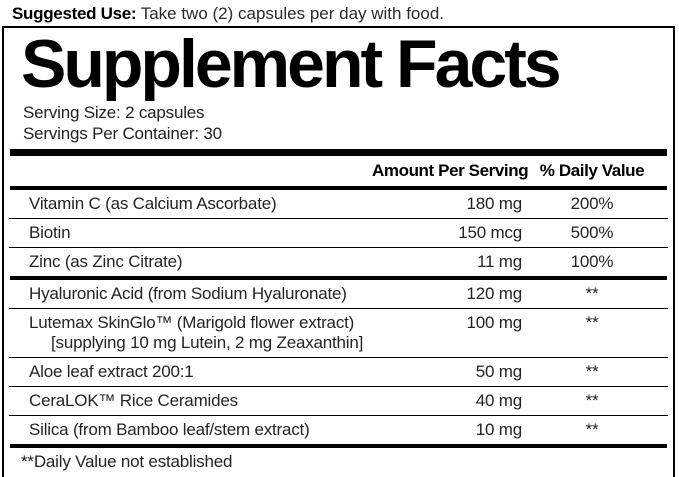 This screenshot has height=477, width=679. Describe the element at coordinates (498, 429) in the screenshot. I see `amount-cell: 10 mg` at that location.